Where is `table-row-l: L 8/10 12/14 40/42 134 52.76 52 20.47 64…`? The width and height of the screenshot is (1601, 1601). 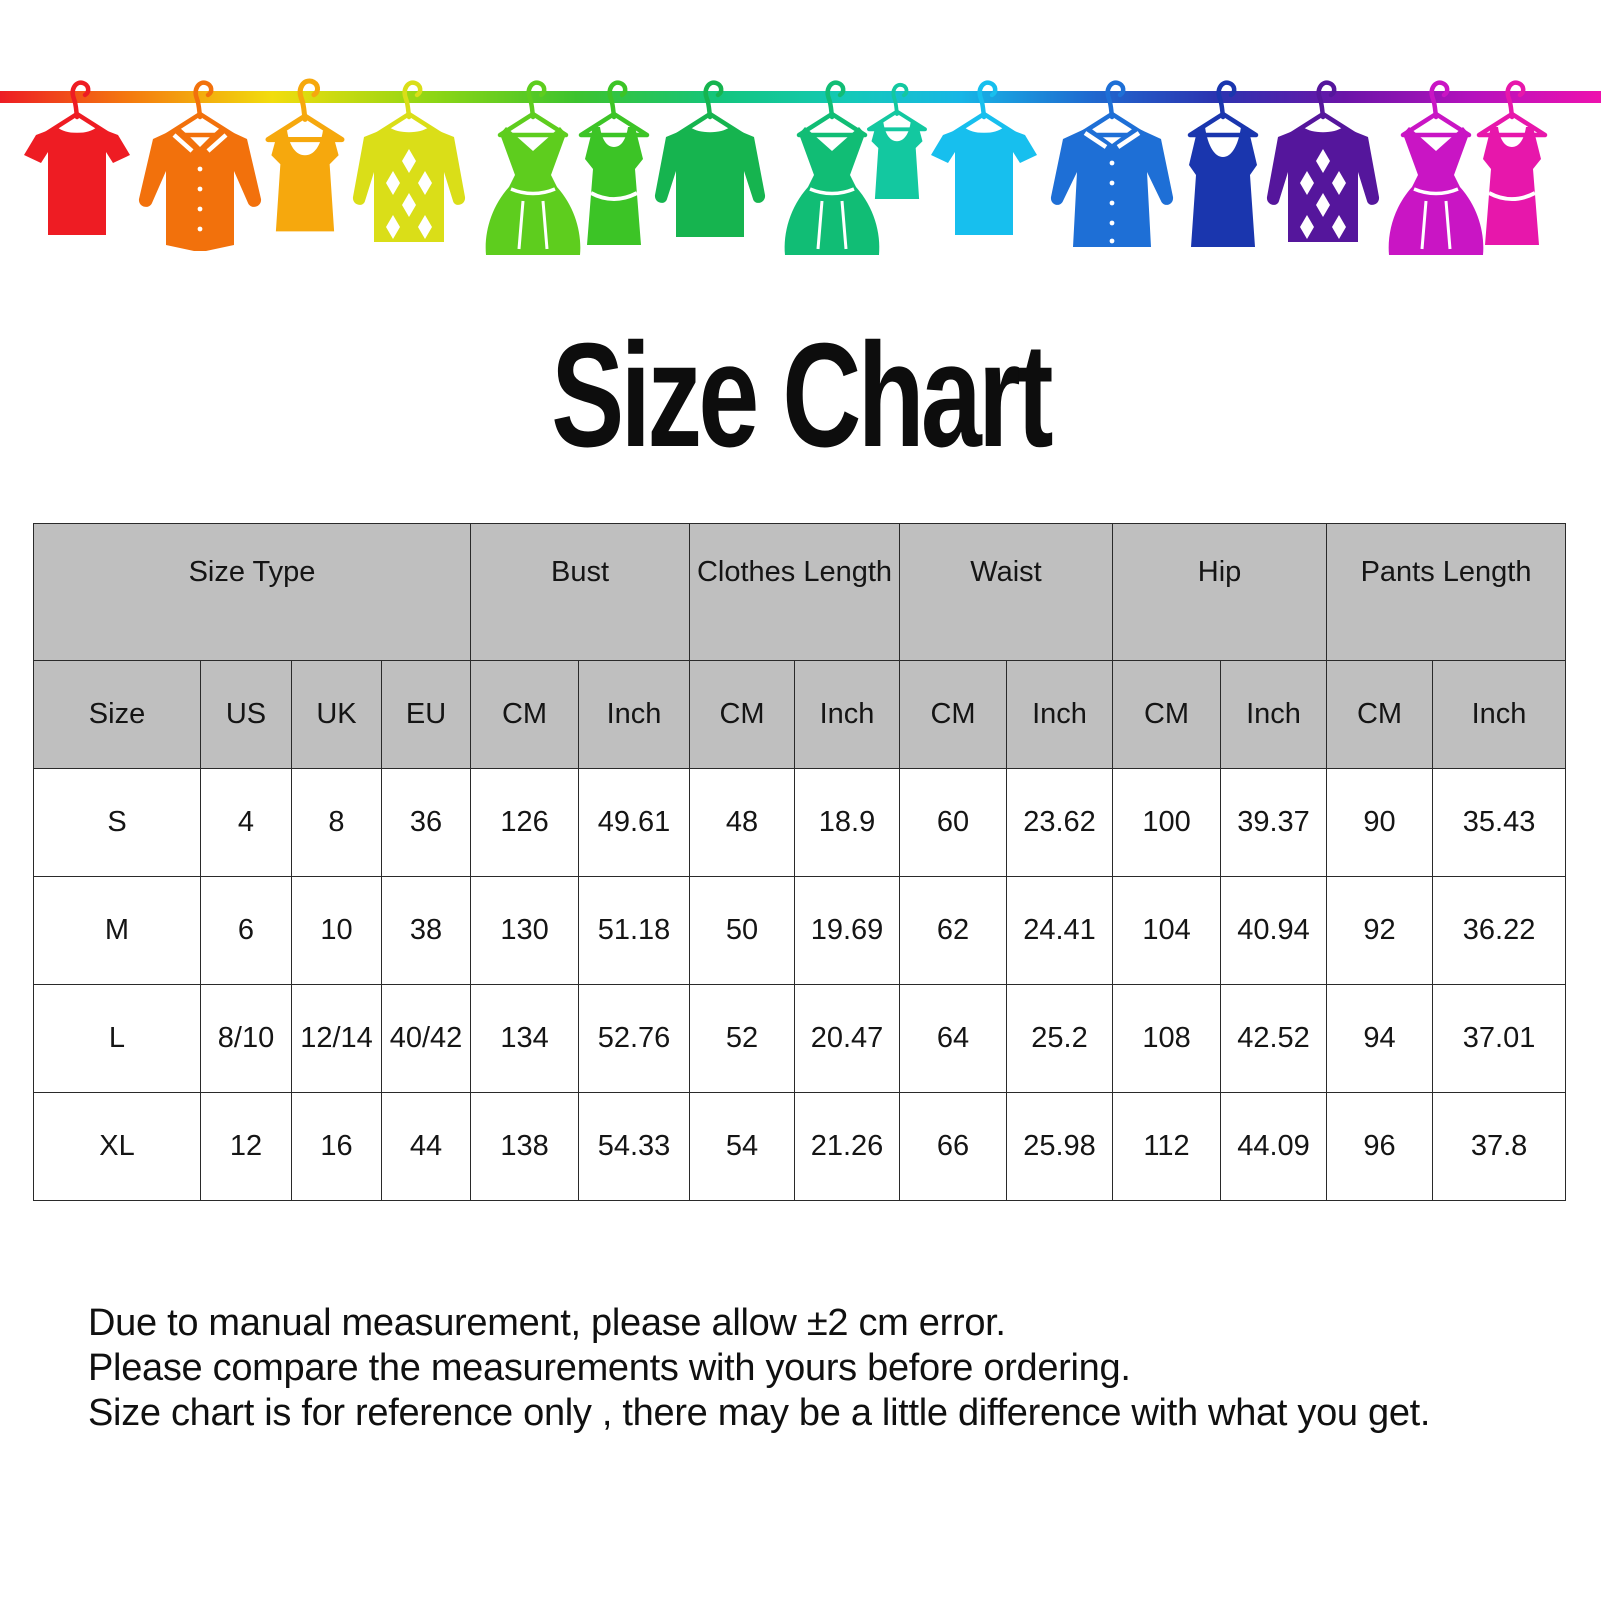 table-row-l: L 8/10 12/14 40/42 134 52.76 52 20.47 64… is located at coordinates (800, 1038).